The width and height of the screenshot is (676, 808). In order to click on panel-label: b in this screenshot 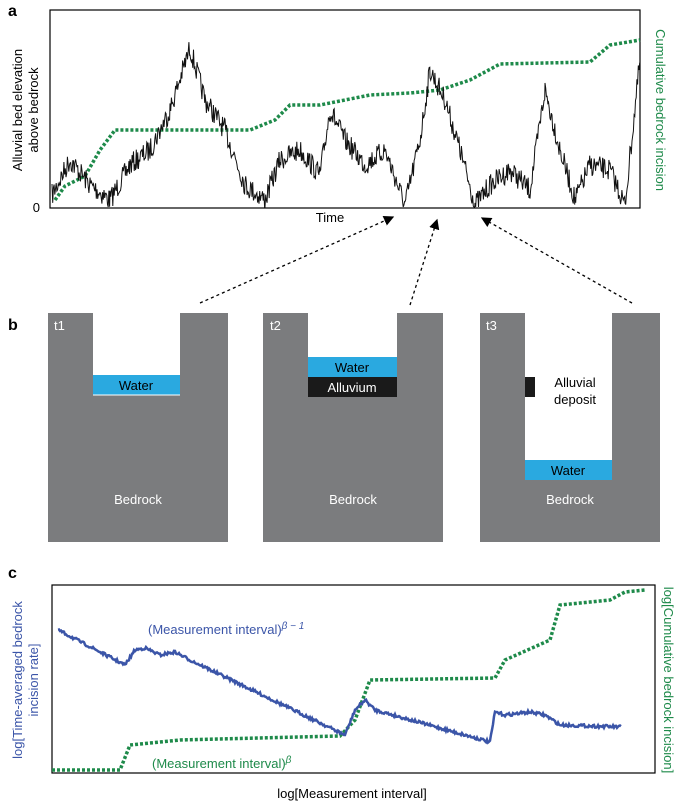, I will do `click(13, 325)`.